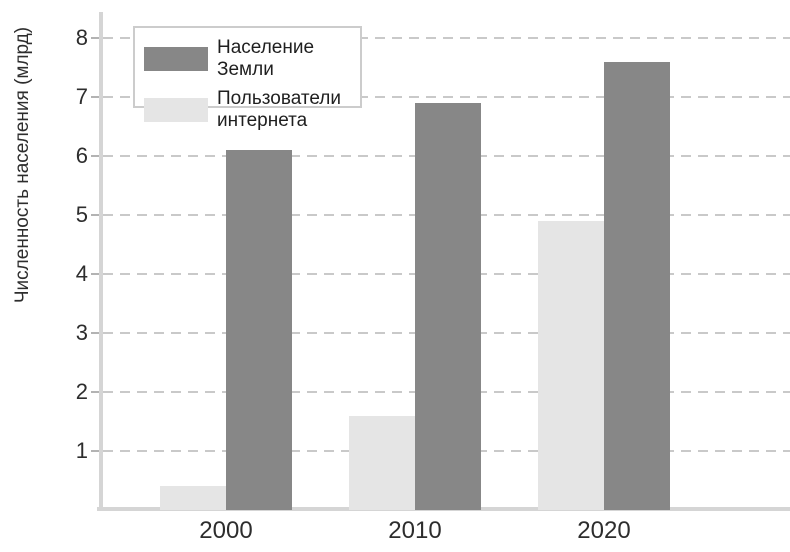 Image resolution: width=790 pixels, height=552 pixels. Describe the element at coordinates (22, 165) in the screenshot. I see `y-axis-title: Численность населения (млрд)` at that location.